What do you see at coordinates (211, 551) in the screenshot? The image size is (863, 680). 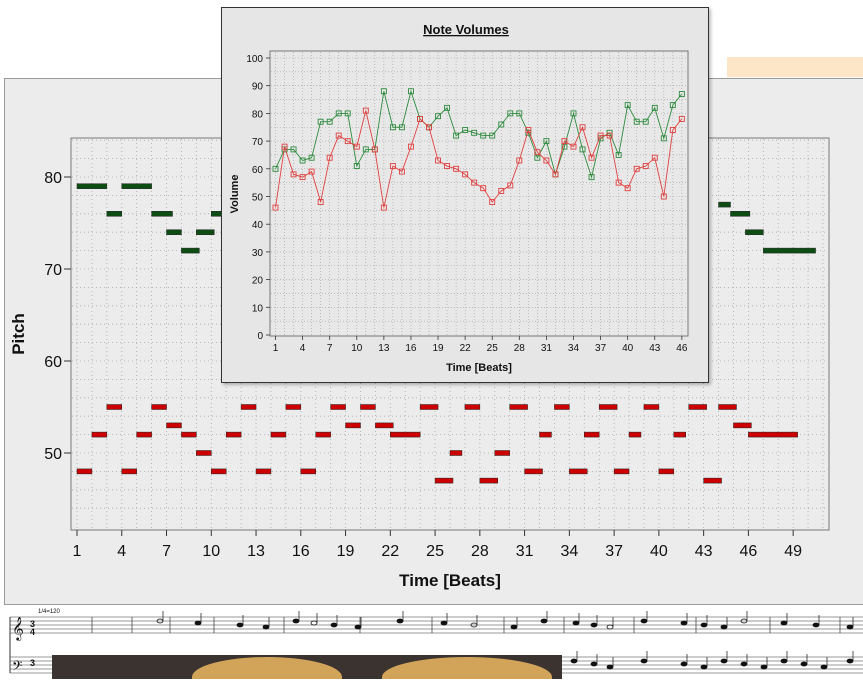 I see `x-tick-label: 10` at bounding box center [211, 551].